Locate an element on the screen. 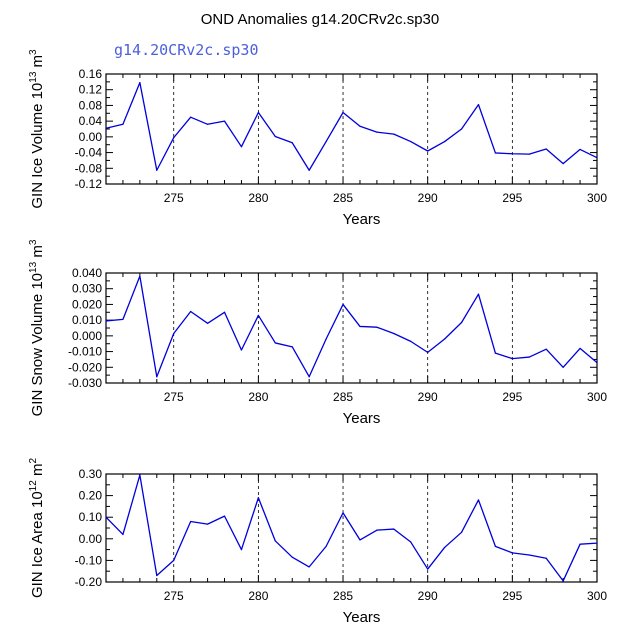 The image size is (638, 638). y-axis-title-unit-exp: 2 is located at coordinates (33, 461).